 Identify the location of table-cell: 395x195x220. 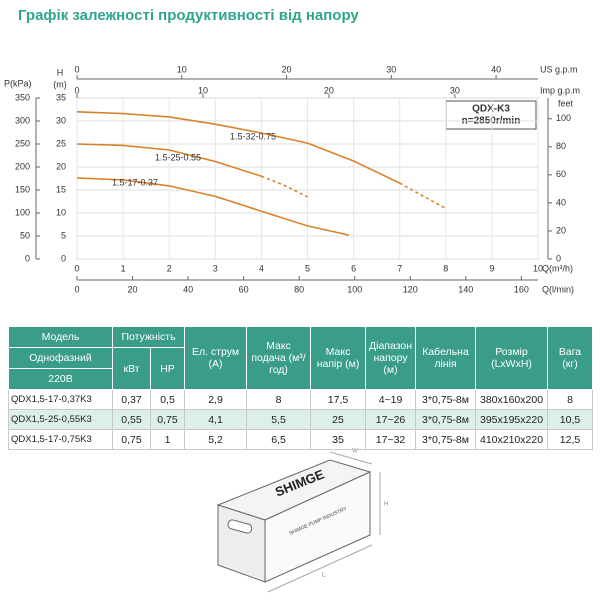
(512, 419).